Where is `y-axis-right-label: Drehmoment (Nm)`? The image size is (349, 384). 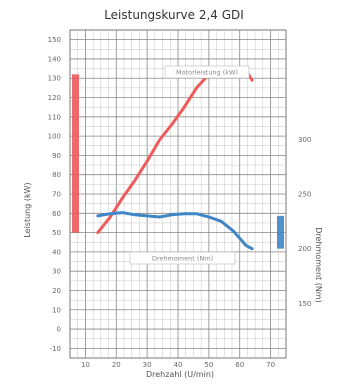
y-axis-right-label: Drehmoment (Nm) is located at coordinates (318, 264).